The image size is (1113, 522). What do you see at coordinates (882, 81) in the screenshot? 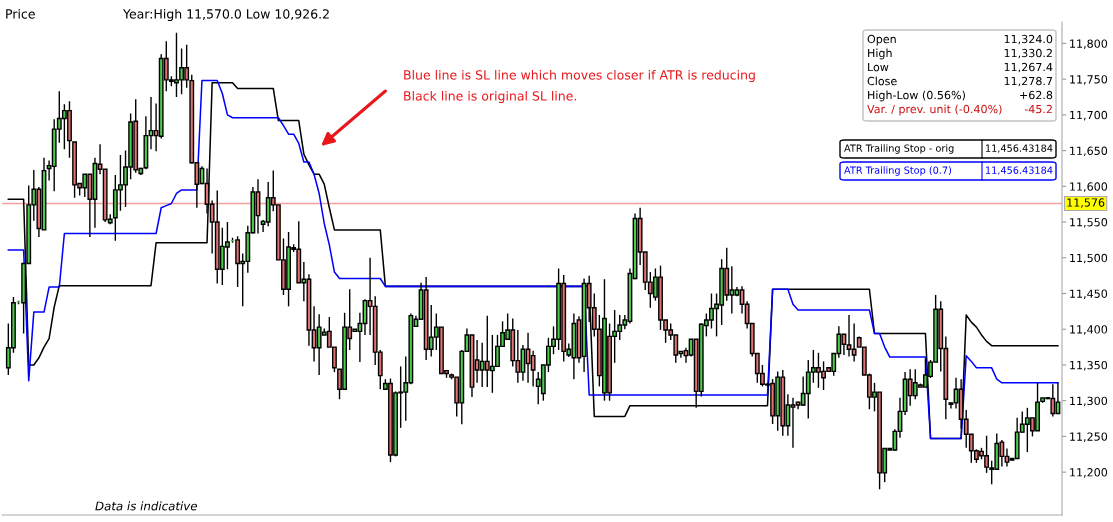
I see `annotation: Close` at bounding box center [882, 81].